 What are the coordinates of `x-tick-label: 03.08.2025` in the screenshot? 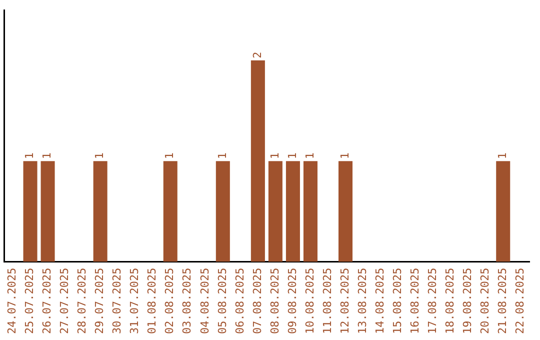 It's located at (187, 301).